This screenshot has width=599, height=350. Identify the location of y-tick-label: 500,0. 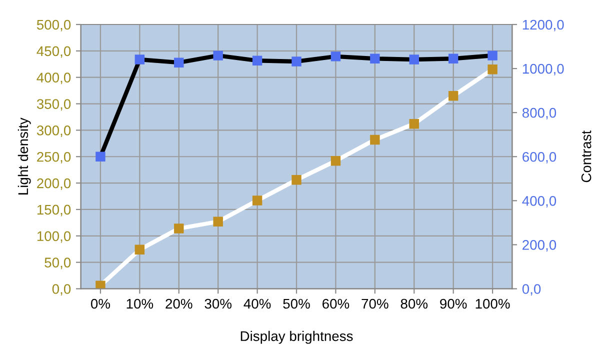
(53, 26).